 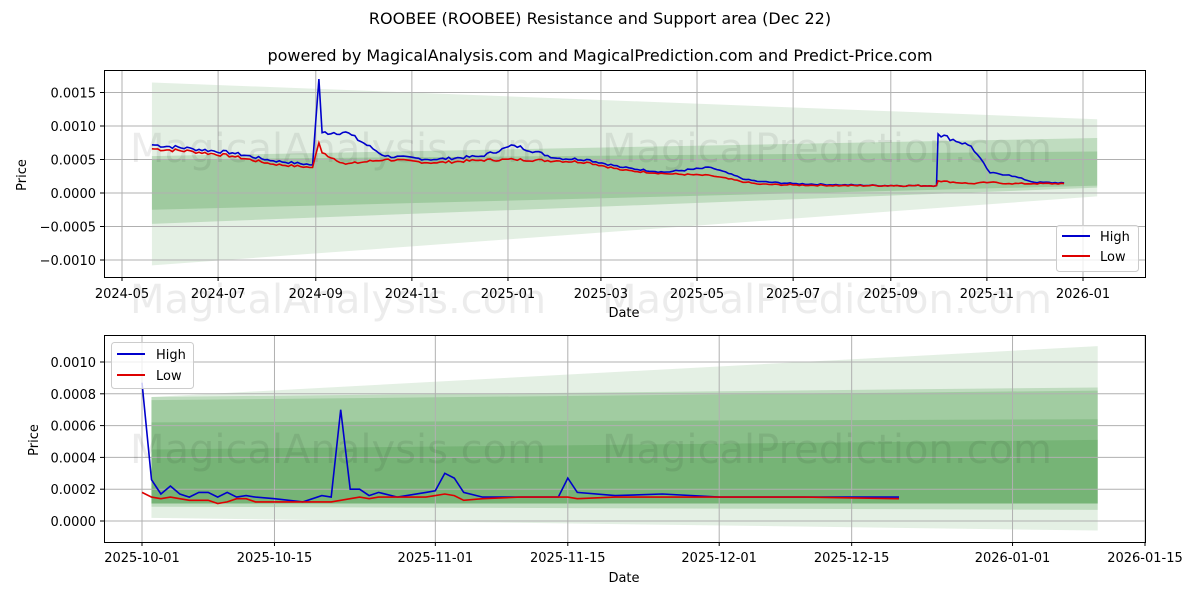 What do you see at coordinates (22, 175) in the screenshot?
I see `top-y-axis-label: Price` at bounding box center [22, 175].